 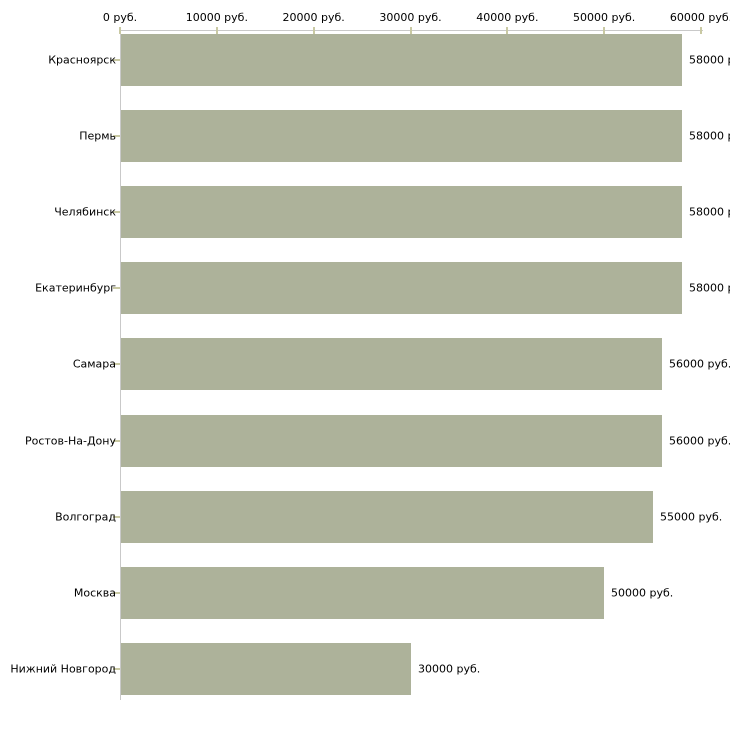 What do you see at coordinates (507, 17) in the screenshot?
I see `x-axis-tick-label: 40000 руб.` at bounding box center [507, 17].